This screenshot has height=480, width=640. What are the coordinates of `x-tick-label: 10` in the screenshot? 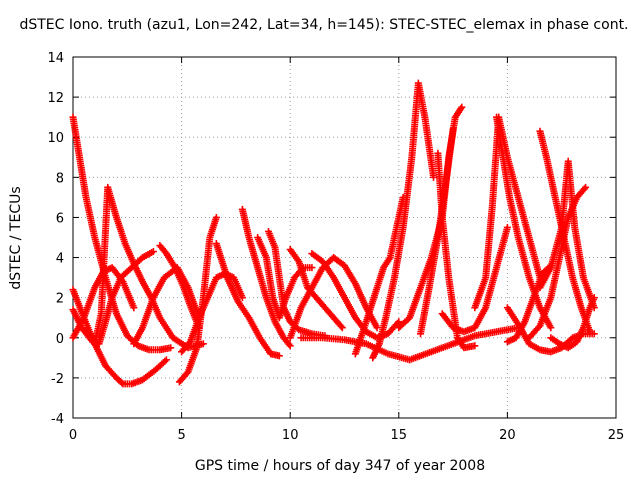 It's located at (290, 435).